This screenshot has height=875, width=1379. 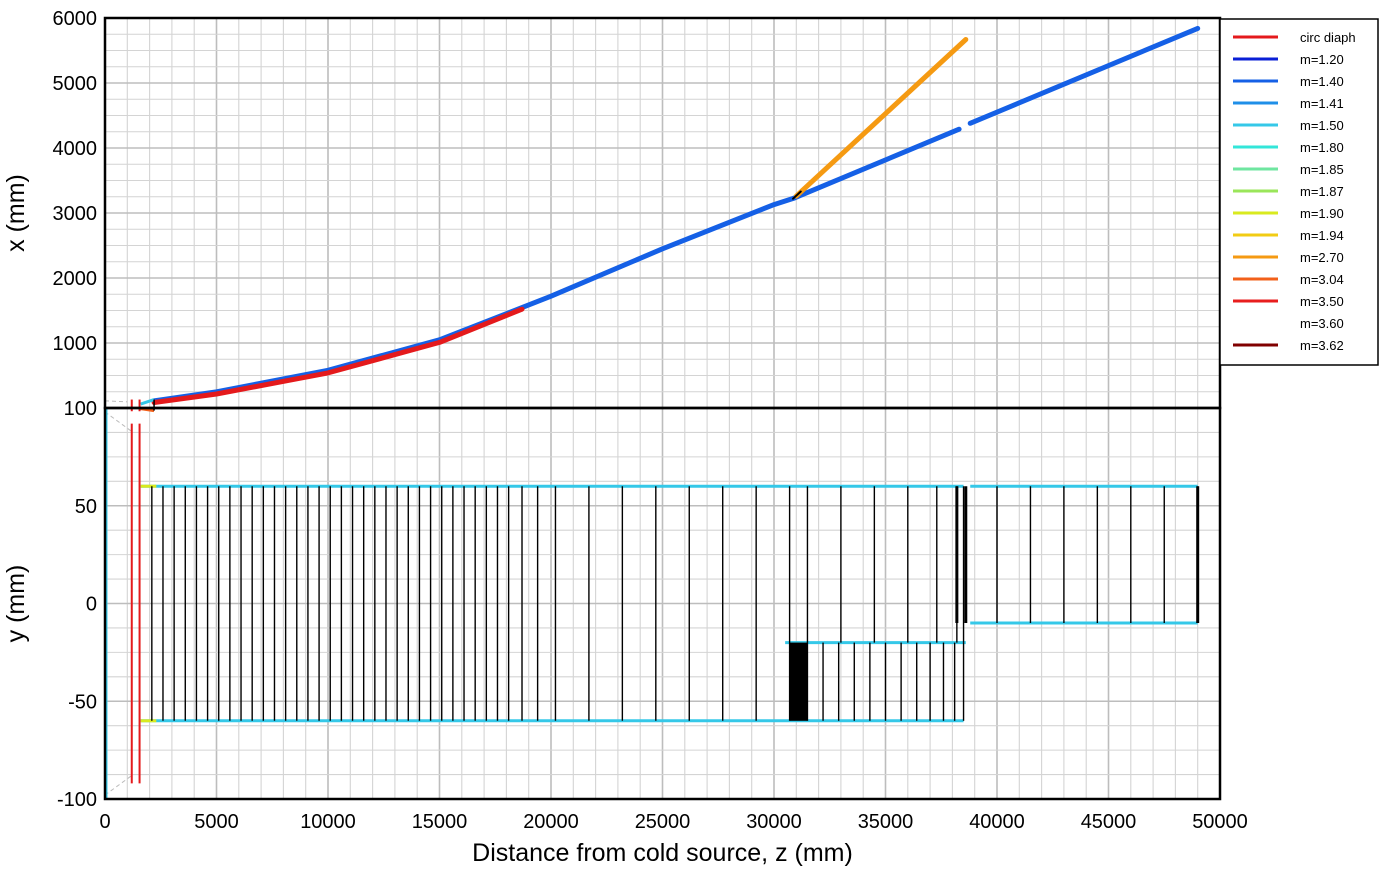 I want to click on top-y-tick-label: 2000, so click(x=75, y=279).